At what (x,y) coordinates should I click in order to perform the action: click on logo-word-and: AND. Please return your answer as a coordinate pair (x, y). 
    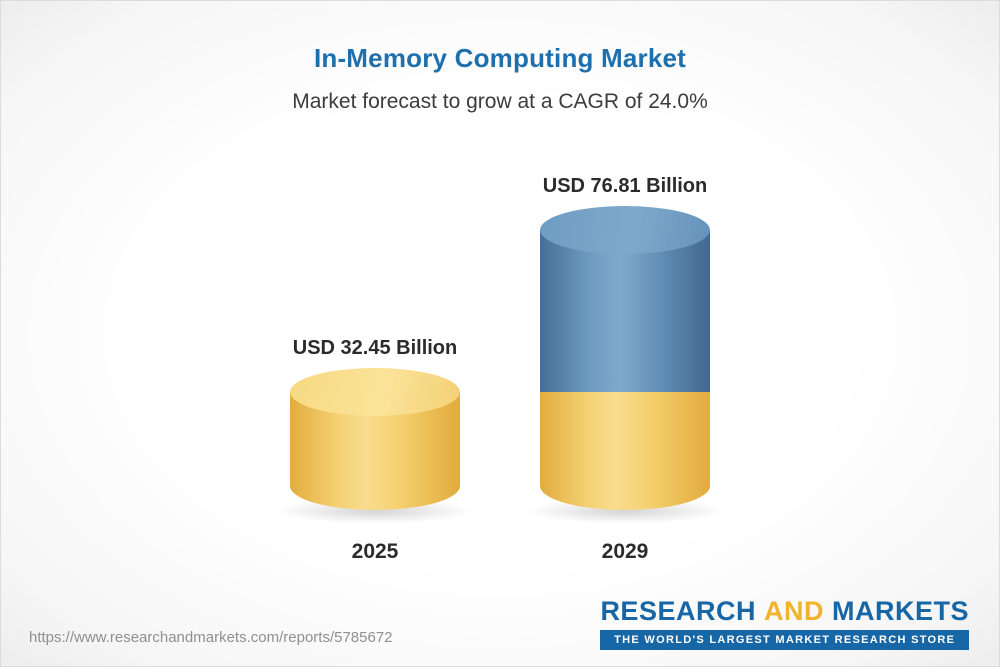
    Looking at the image, I should click on (793, 611).